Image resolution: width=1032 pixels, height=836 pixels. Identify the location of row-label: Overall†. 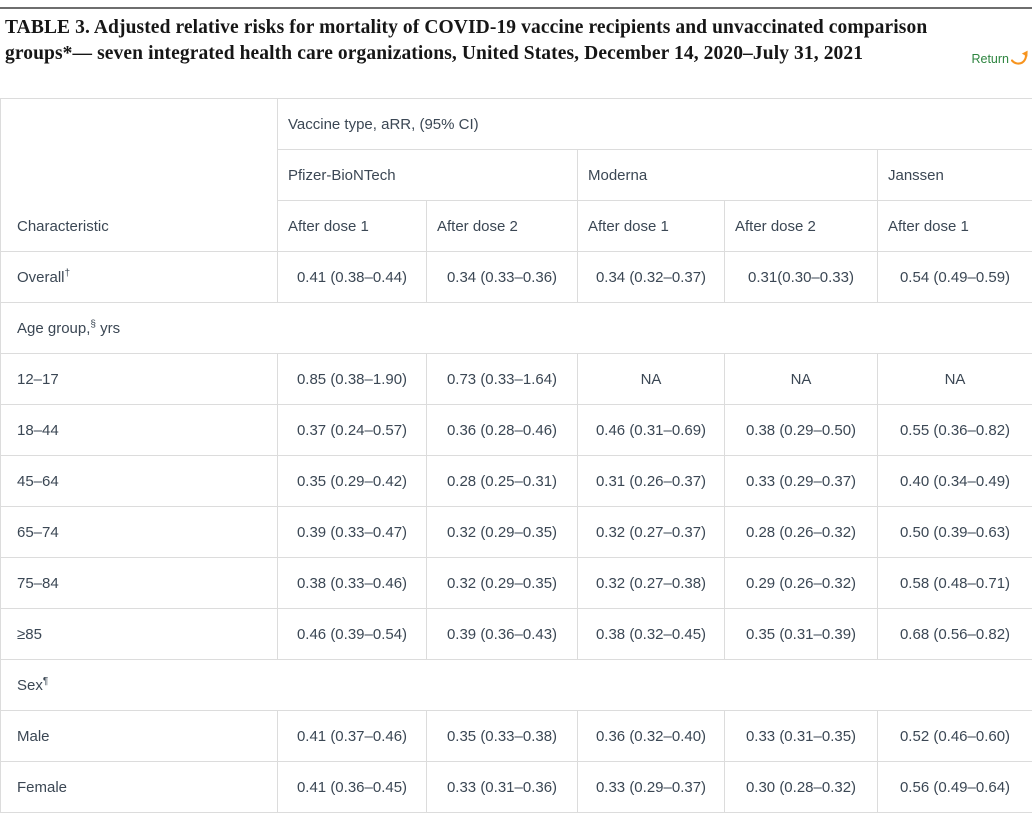
(139, 277).